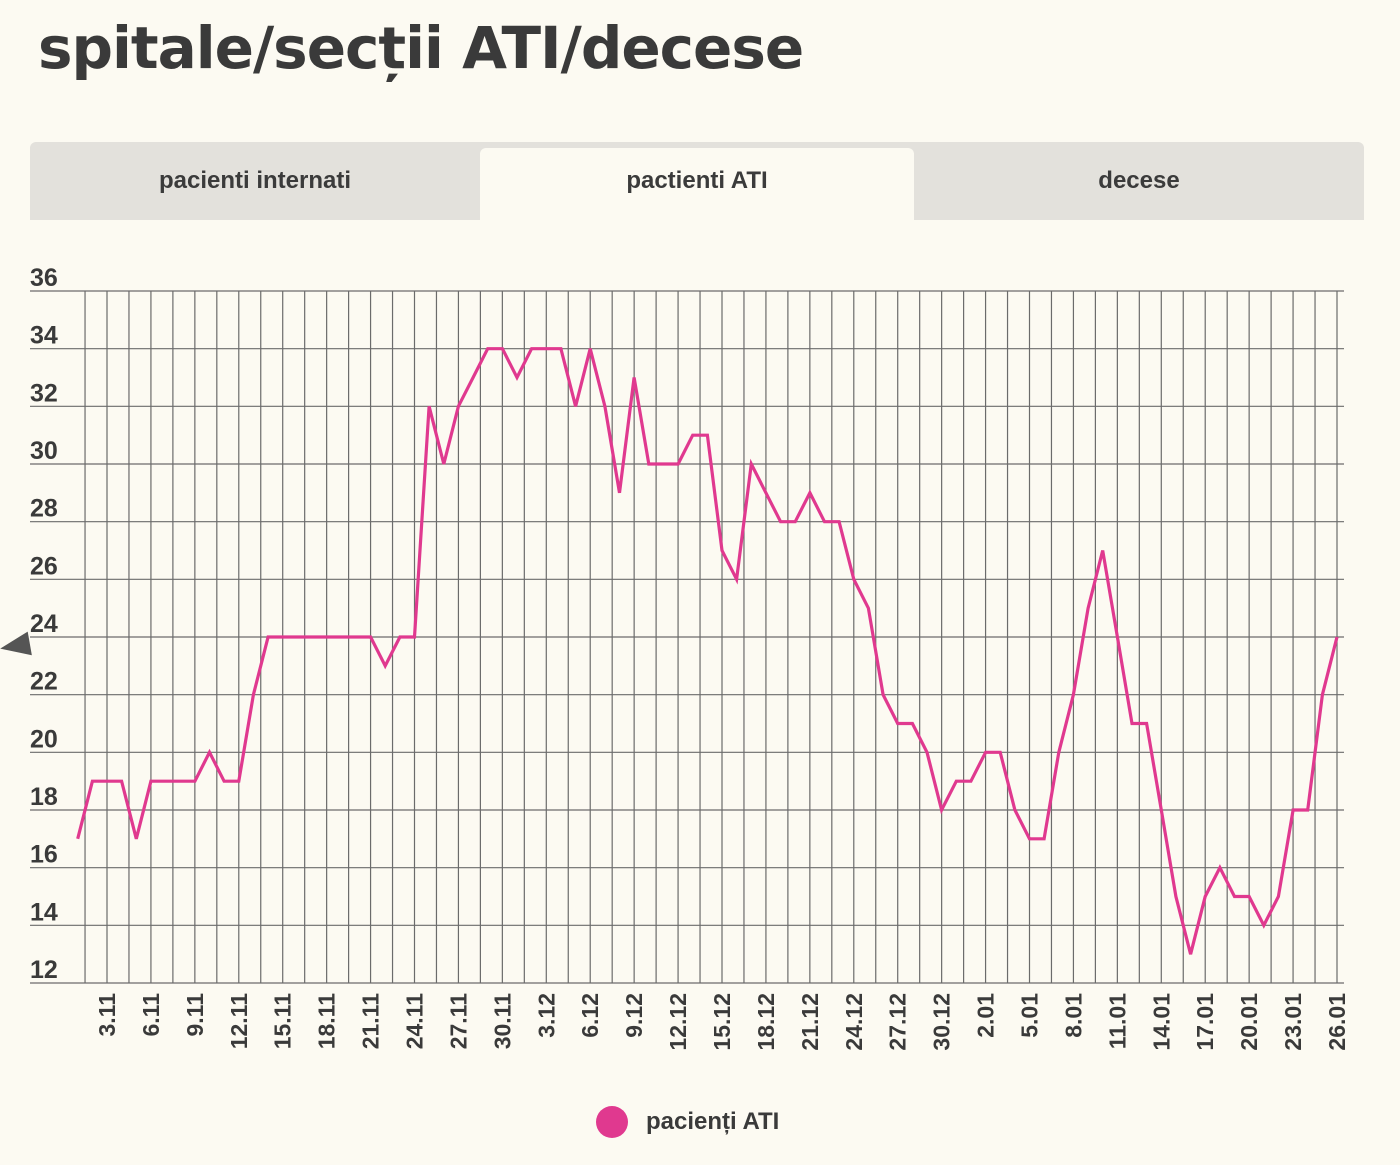  Describe the element at coordinates (713, 1121) in the screenshot. I see `legend-label: pacienți ATI` at that location.